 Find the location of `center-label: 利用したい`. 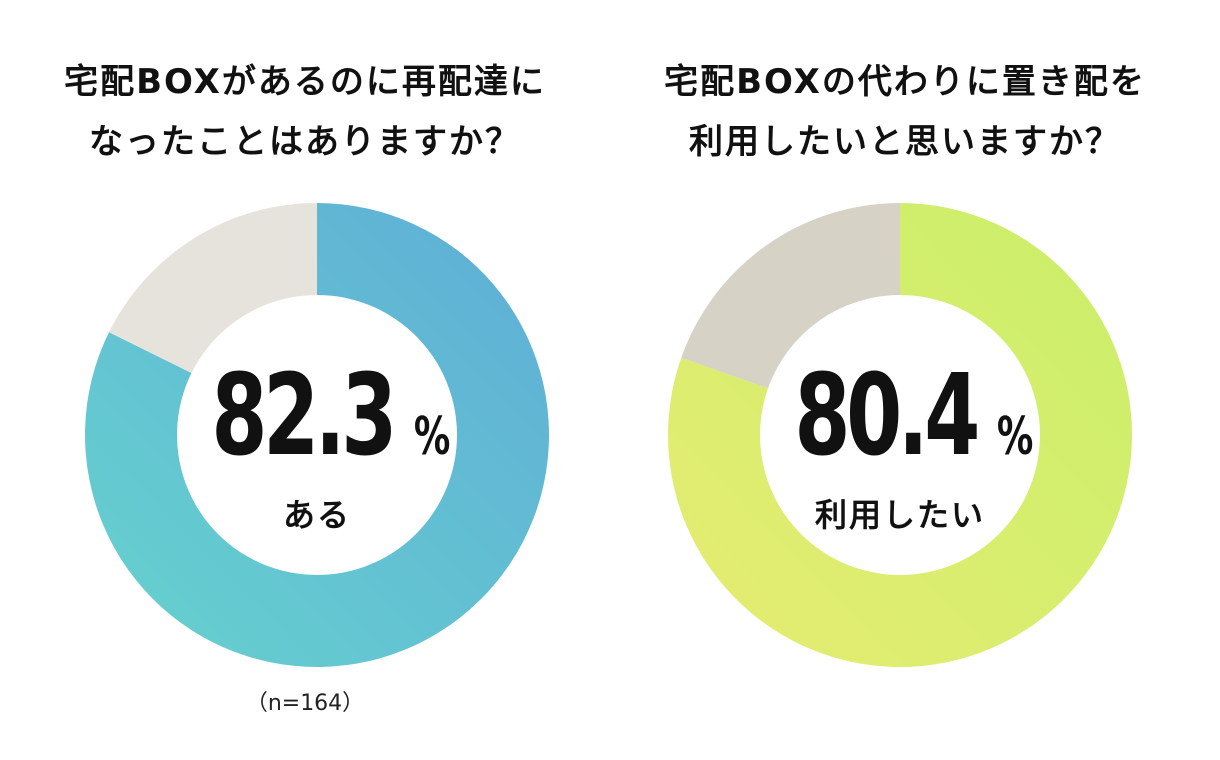

center-label: 利用したい is located at coordinates (899, 515).